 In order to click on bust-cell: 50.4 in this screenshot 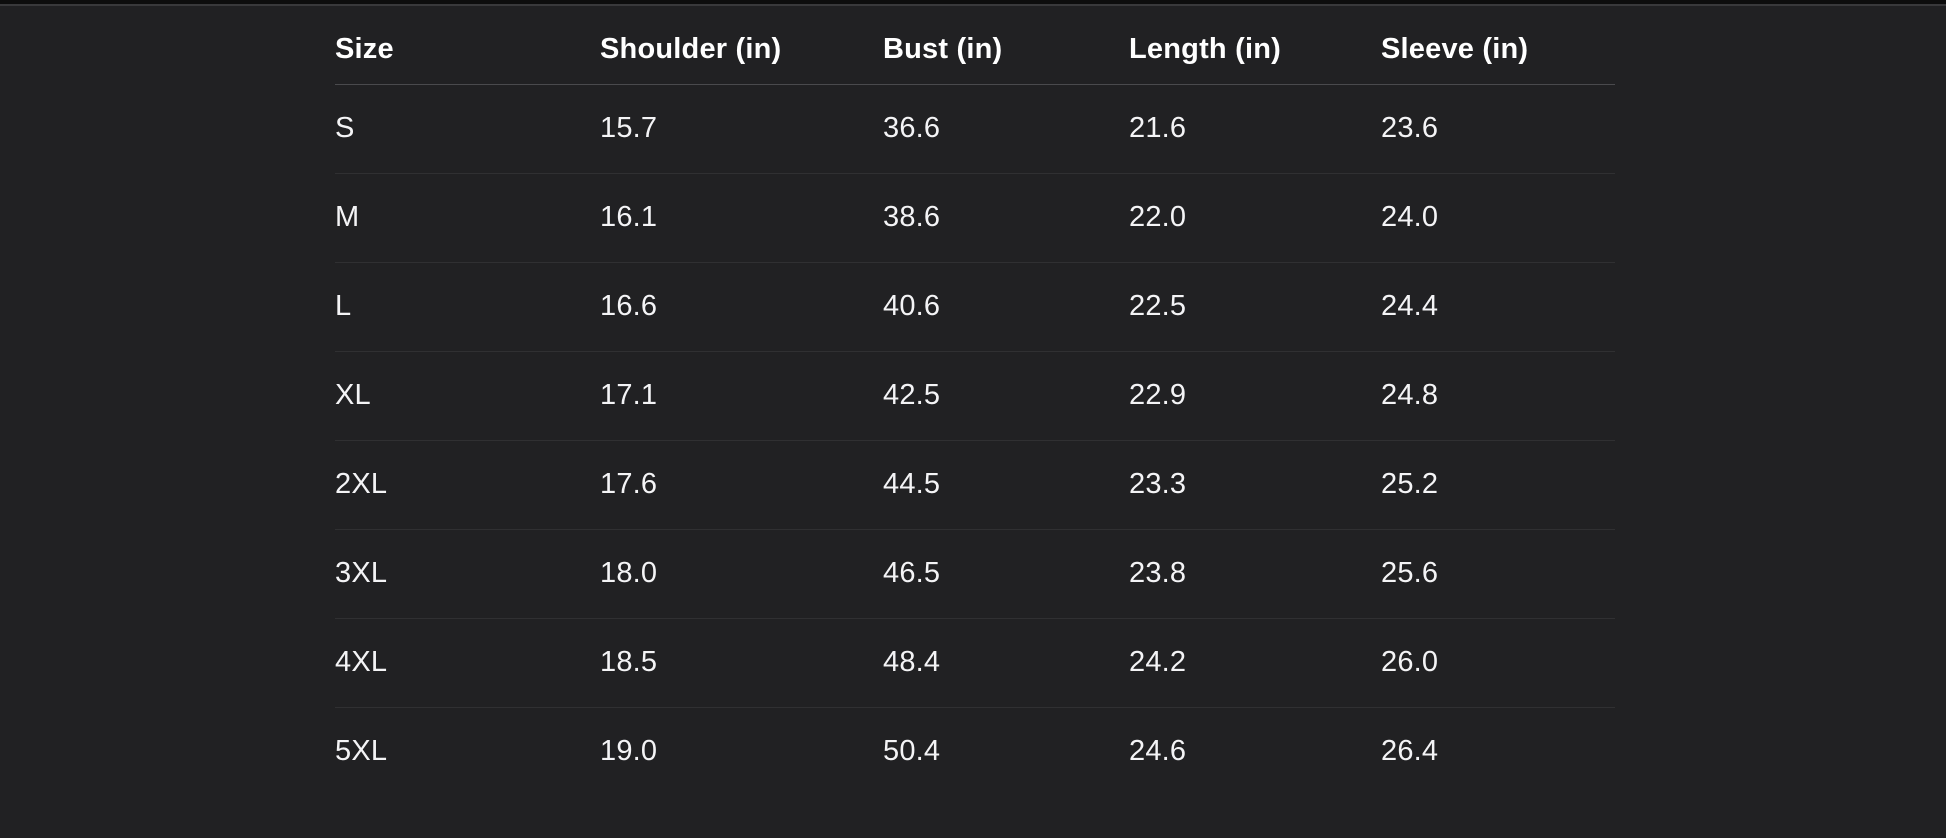, I will do `click(912, 751)`.